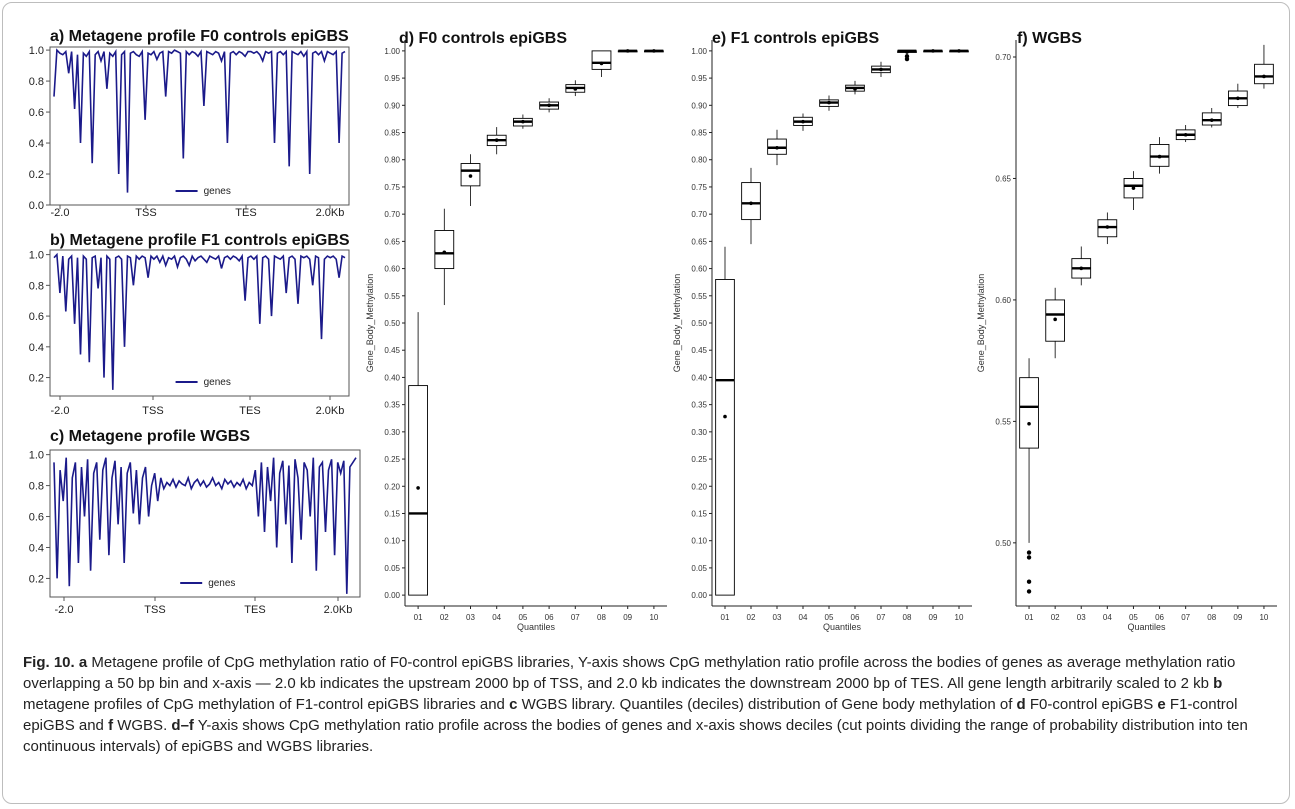 The width and height of the screenshot is (1295, 809). I want to click on outlier-point-f, so click(1029, 552).